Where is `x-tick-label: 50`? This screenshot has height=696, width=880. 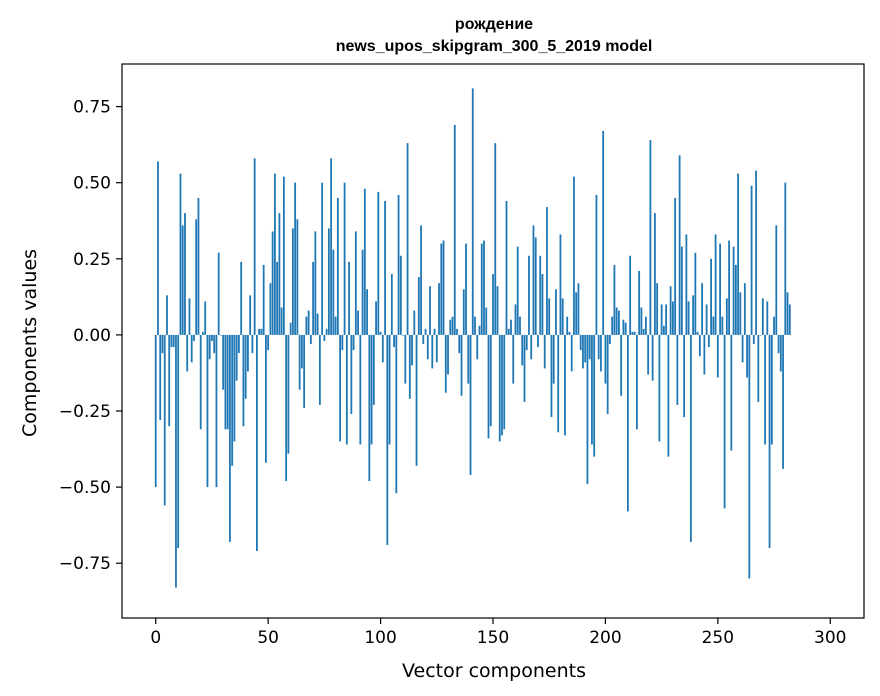 x-tick-label: 50 is located at coordinates (268, 638).